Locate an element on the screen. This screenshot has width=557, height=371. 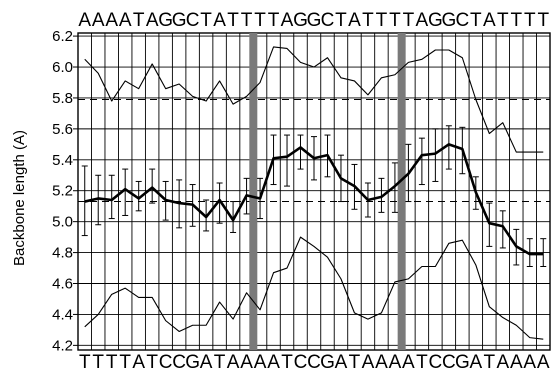
y-tick-label: 4.4 is located at coordinates (62, 314).